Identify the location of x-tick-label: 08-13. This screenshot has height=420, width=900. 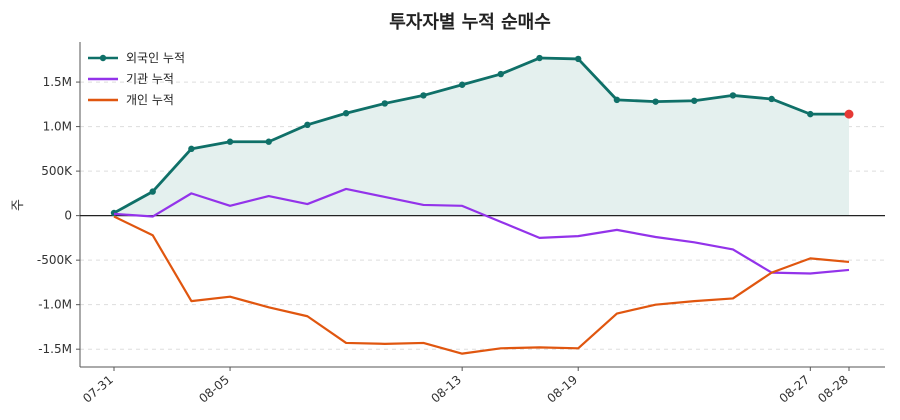
(446, 389).